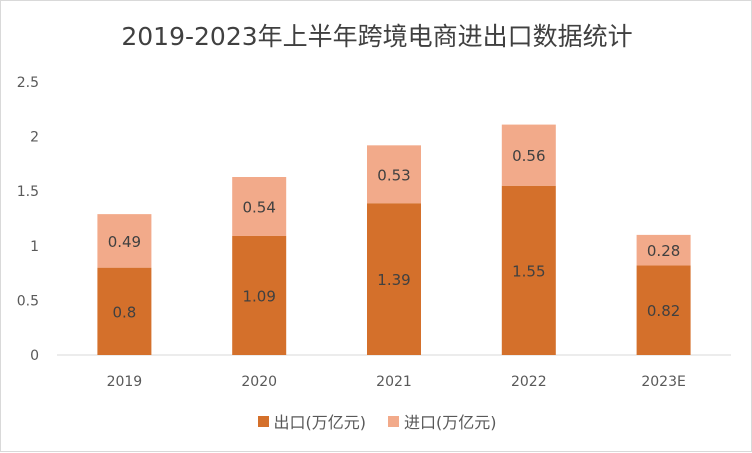  Describe the element at coordinates (450, 422) in the screenshot. I see `legend-label-import: 进口(万亿元)` at that location.